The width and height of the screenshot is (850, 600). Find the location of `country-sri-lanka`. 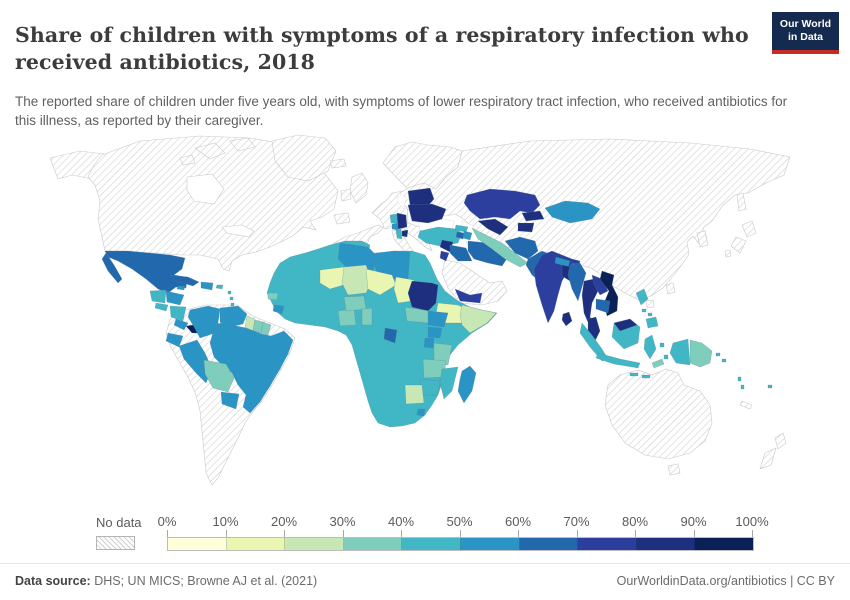

country-sri-lanka is located at coordinates (567, 319).